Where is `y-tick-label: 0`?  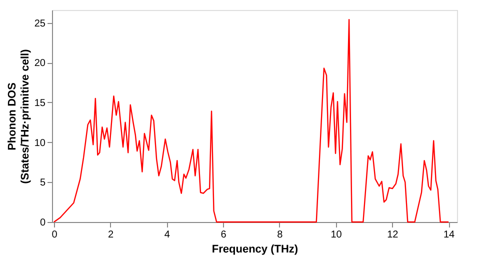
y-tick-label: 0 is located at coordinates (43, 223).